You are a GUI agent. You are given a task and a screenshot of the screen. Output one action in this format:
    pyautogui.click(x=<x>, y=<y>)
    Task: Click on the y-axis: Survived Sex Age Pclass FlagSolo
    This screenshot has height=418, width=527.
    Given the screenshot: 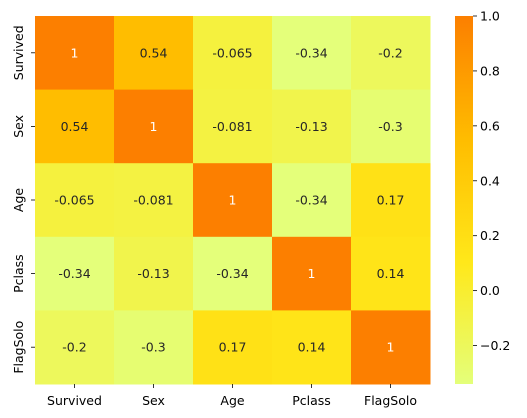 What is the action you would take?
    pyautogui.click(x=23, y=199)
    